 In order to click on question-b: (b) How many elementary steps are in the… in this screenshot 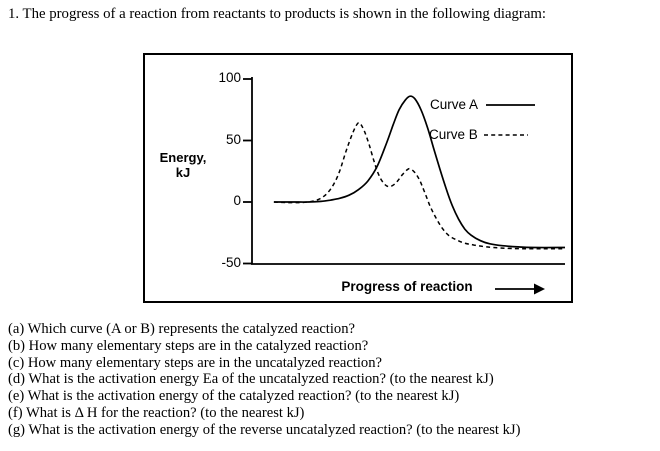, I will do `click(188, 345)`.